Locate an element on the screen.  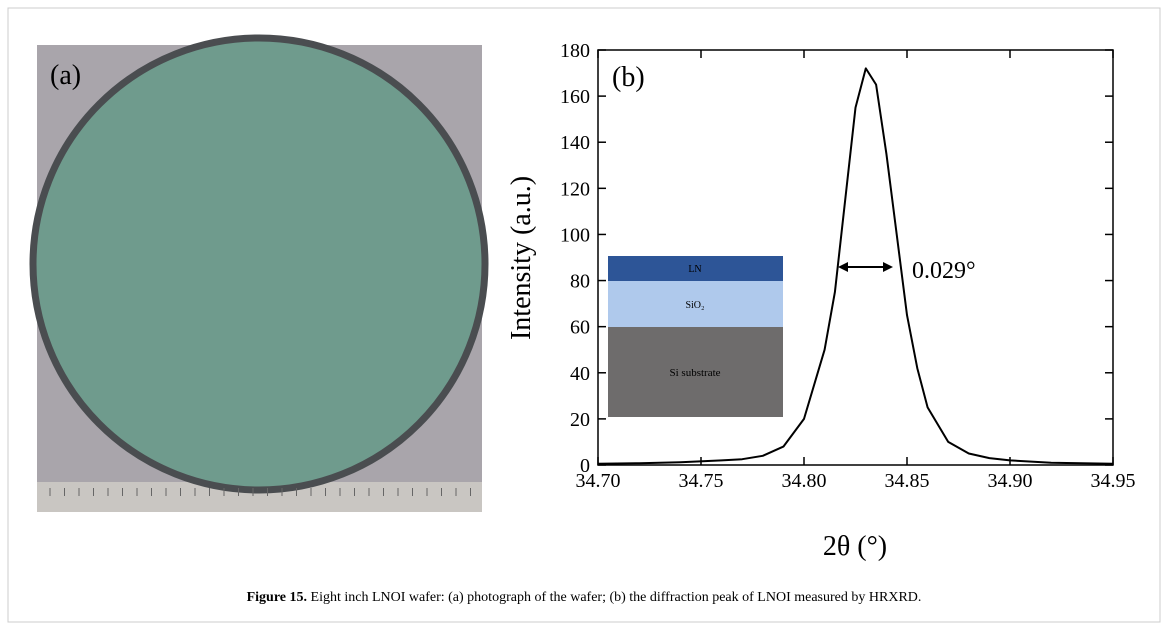
x-tick-label: 34.75 is located at coordinates (701, 481).